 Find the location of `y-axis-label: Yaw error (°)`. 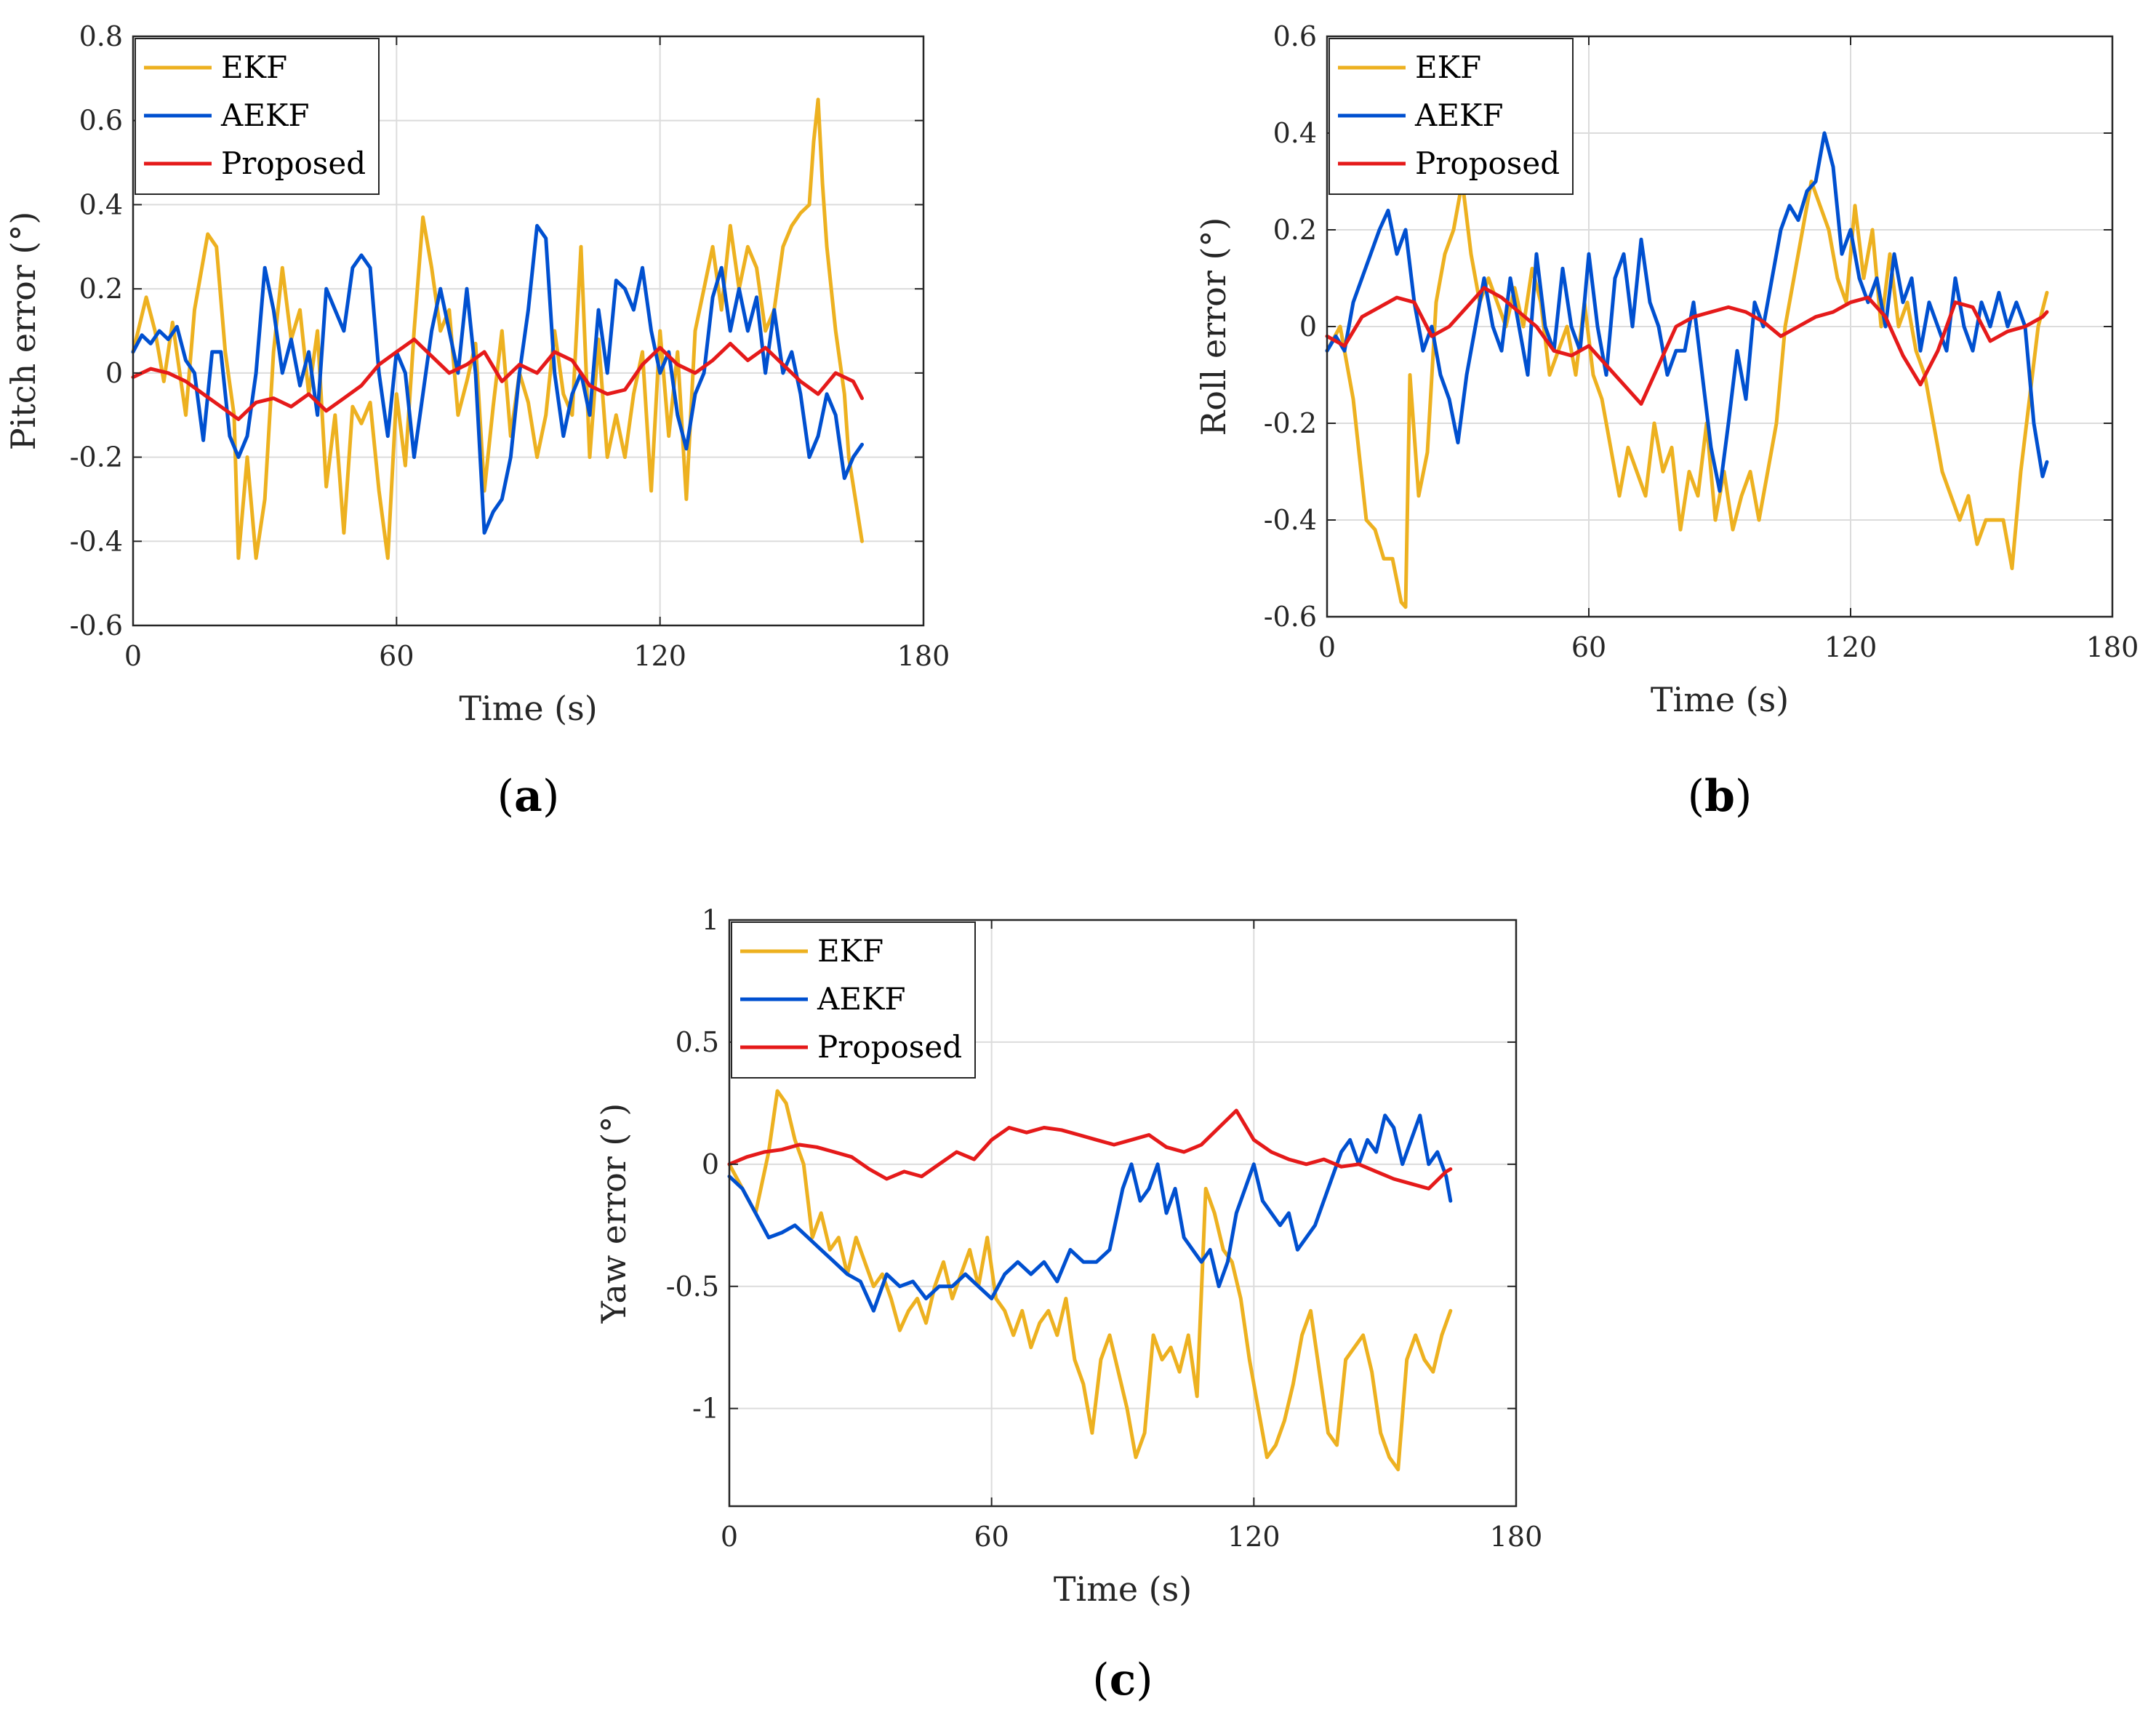

y-axis-label: Yaw error (°) is located at coordinates (613, 1213).